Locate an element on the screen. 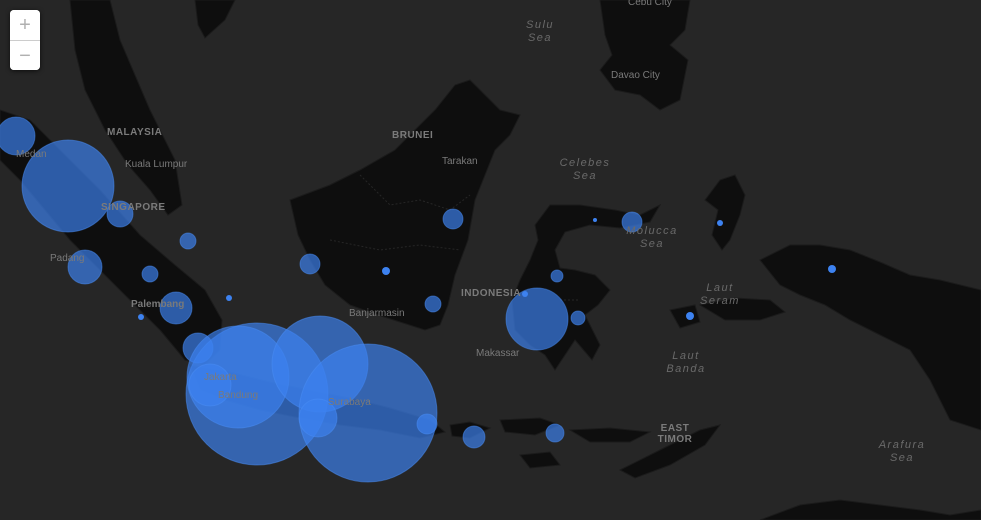 The image size is (981, 520). city-label: Davao City is located at coordinates (635, 75).